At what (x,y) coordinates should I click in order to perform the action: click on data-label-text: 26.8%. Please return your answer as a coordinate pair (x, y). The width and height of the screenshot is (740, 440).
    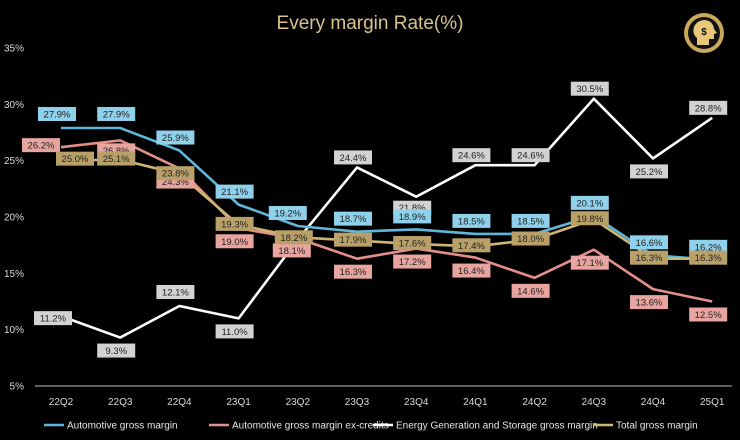
    Looking at the image, I should click on (116, 151).